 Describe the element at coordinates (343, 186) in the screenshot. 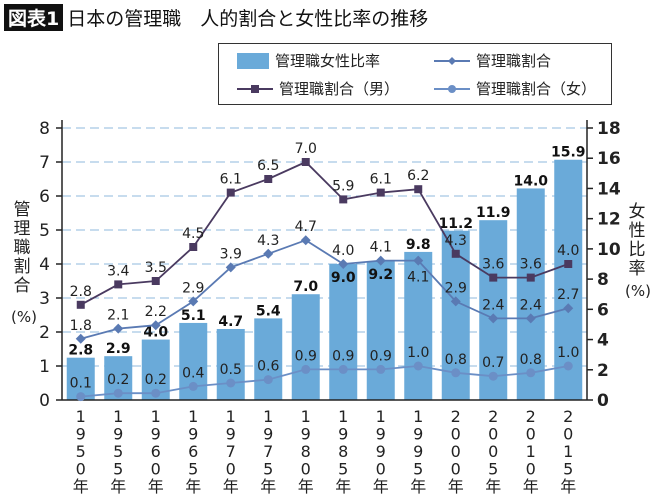

I see `point-value-label: 5.9` at that location.